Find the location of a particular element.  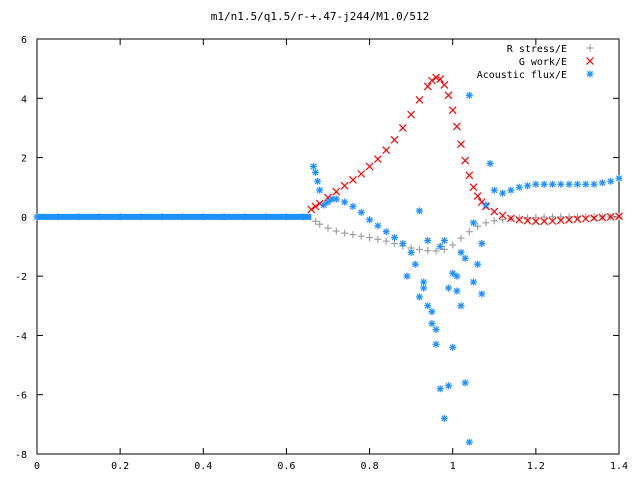

y-tick-label: -6 is located at coordinates (21, 396).